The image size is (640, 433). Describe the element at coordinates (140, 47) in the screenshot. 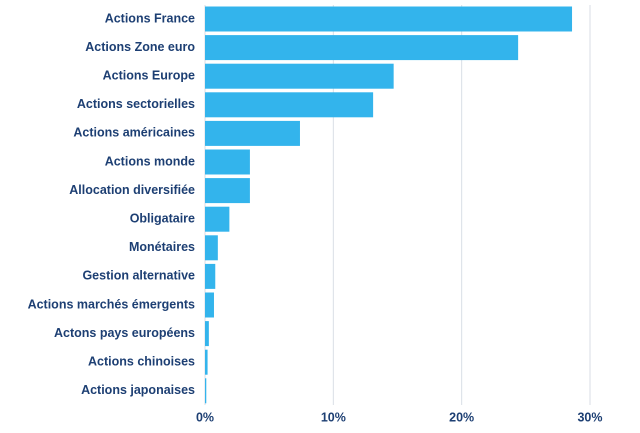

I see `y-tick-label: Actions Zone euro` at that location.